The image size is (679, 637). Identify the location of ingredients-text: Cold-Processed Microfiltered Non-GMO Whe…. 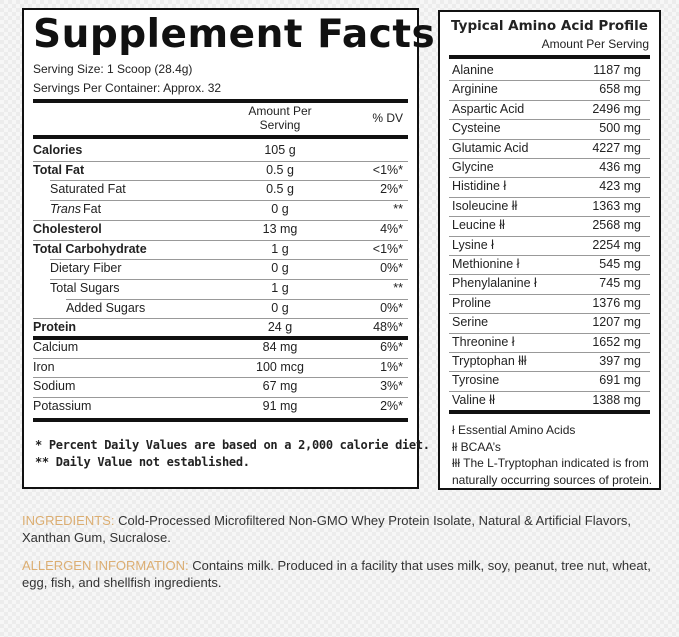
(327, 529).